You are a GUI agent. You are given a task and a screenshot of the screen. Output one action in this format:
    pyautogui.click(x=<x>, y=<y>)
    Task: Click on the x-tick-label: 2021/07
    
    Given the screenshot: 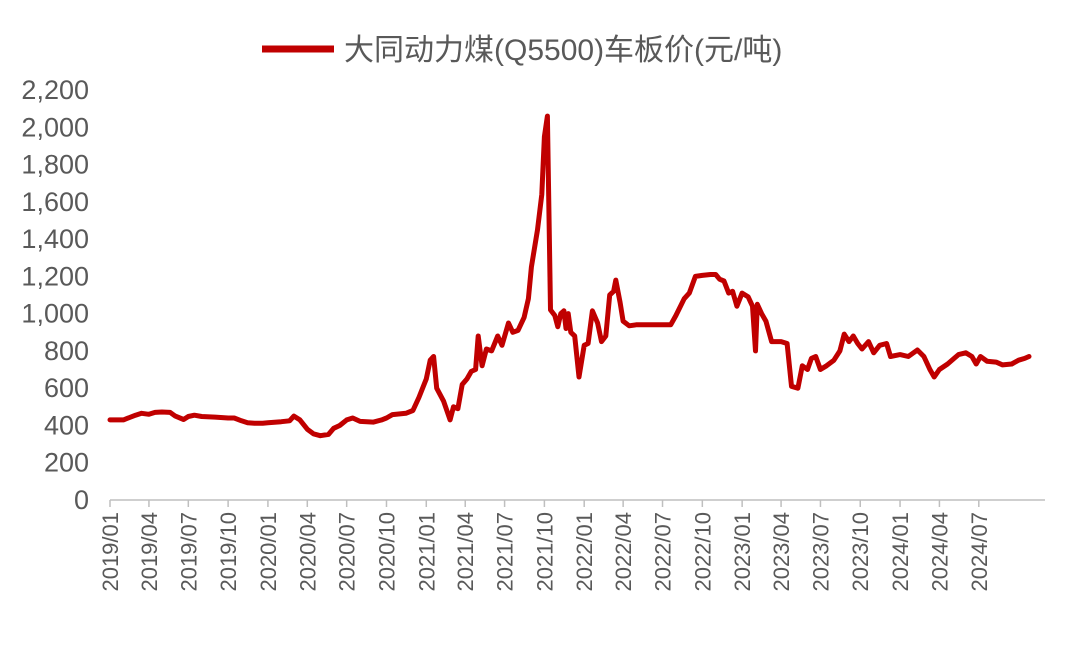 What is the action you would take?
    pyautogui.click(x=505, y=552)
    